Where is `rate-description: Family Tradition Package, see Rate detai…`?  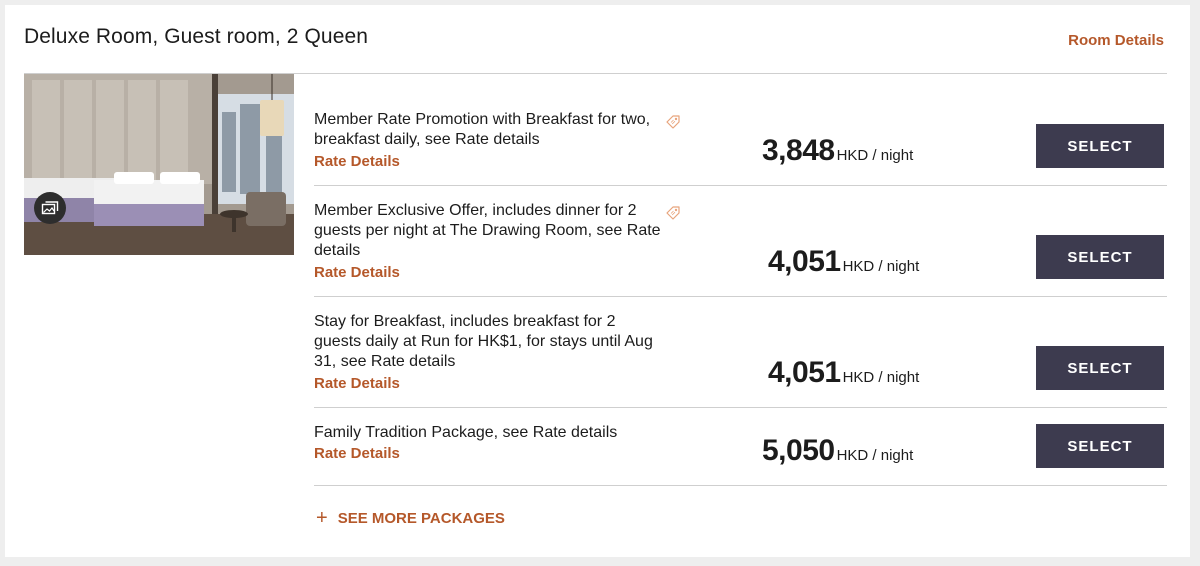
rate-description: Family Tradition Package, see Rate detai… is located at coordinates (466, 432).